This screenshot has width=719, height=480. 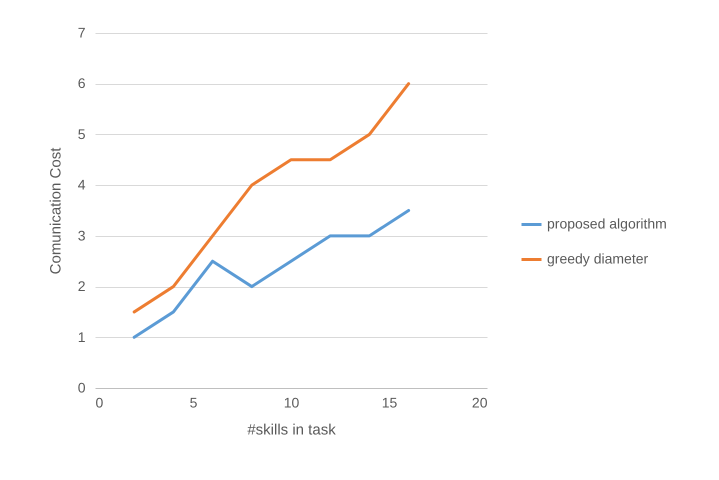 I want to click on y-tick-label: 0, so click(x=82, y=388).